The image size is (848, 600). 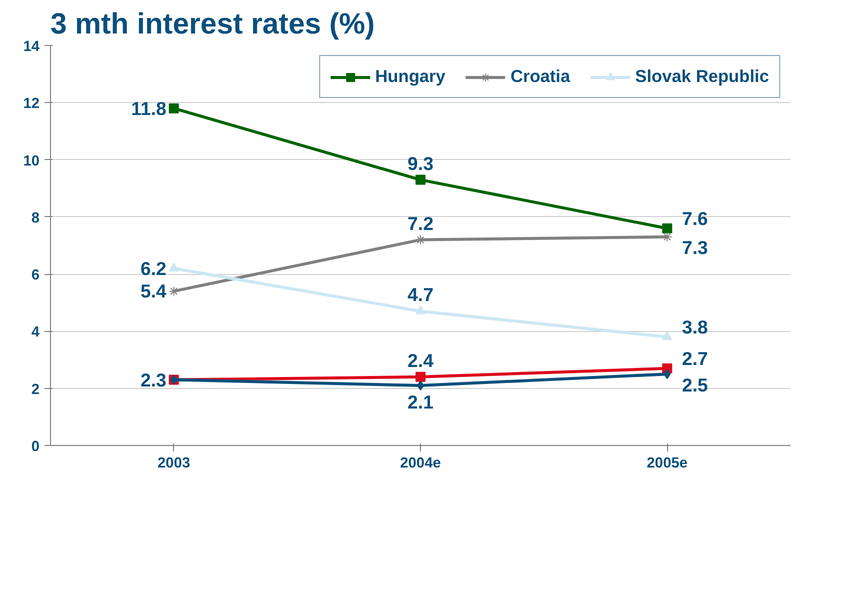 What do you see at coordinates (420, 464) in the screenshot?
I see `x-tick-label: 2004e` at bounding box center [420, 464].